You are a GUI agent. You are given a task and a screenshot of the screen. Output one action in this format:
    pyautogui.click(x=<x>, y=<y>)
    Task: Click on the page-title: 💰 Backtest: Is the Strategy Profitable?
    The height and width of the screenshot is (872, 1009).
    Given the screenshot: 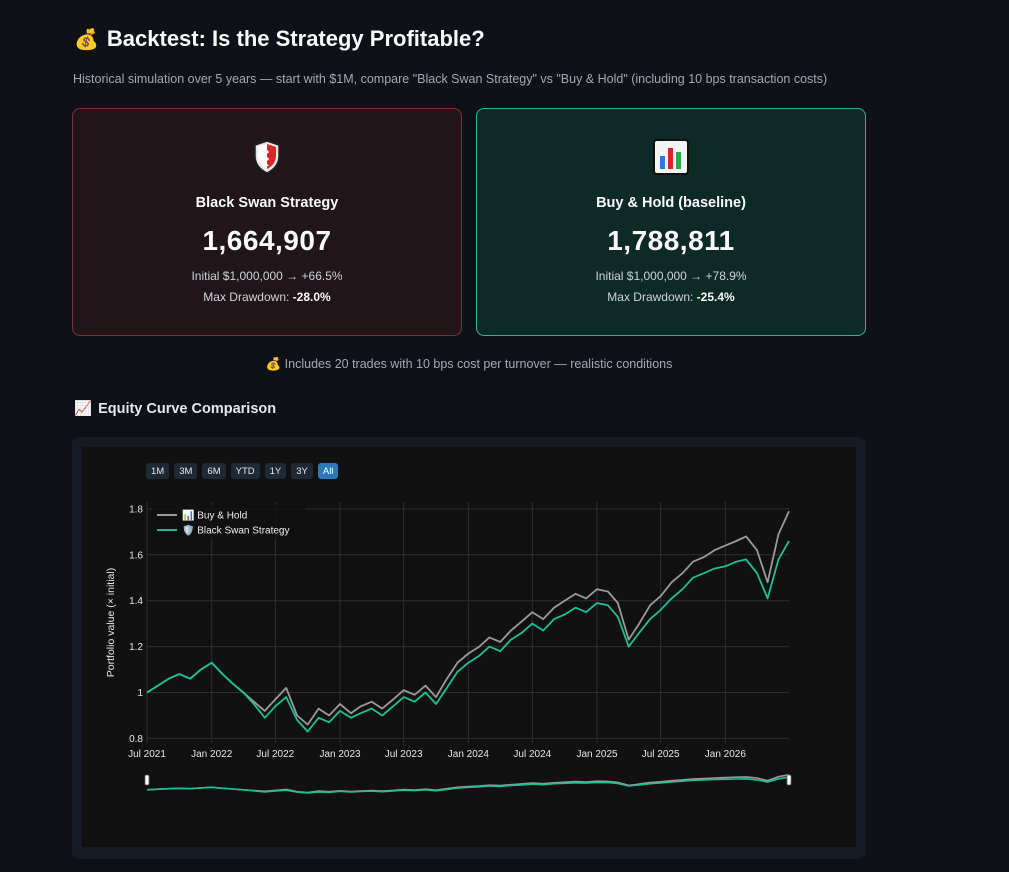 What is the action you would take?
    pyautogui.click(x=279, y=39)
    